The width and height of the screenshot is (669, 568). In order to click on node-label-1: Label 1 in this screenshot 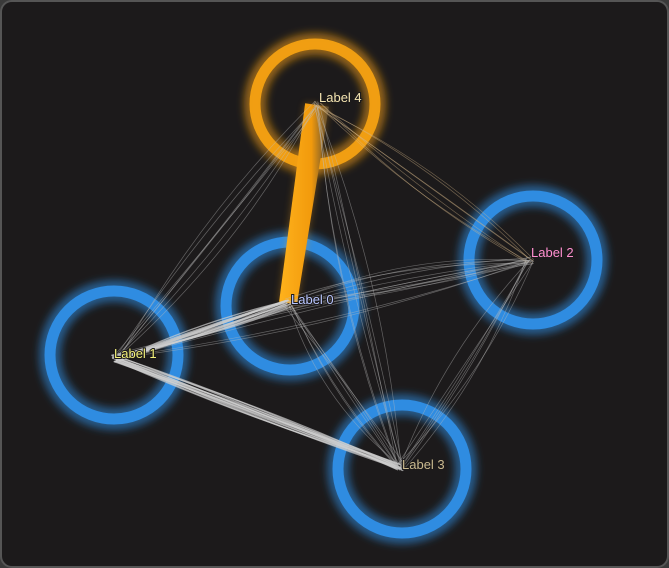, I will do `click(135, 353)`.